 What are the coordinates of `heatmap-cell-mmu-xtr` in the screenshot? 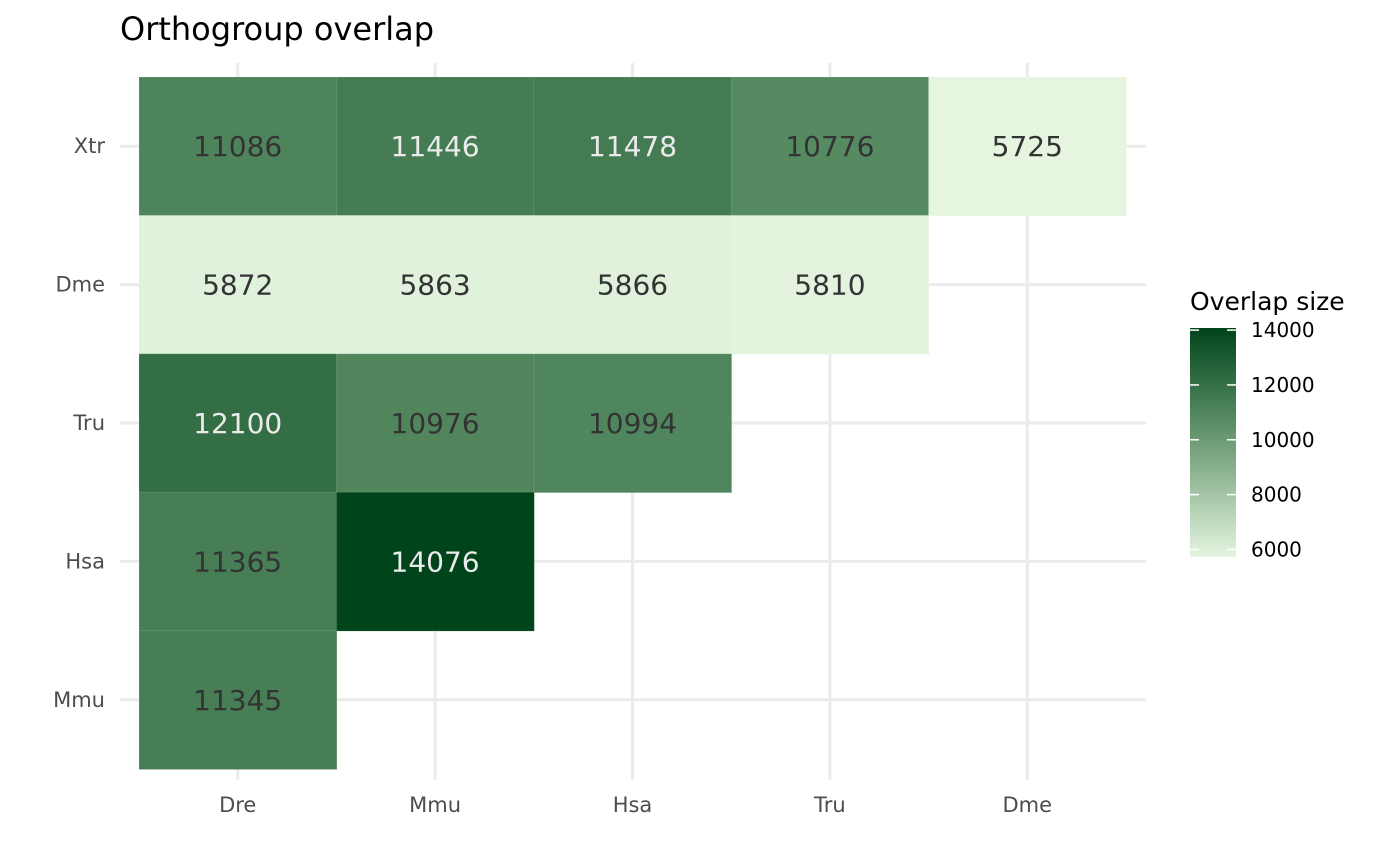 It's located at (435, 146).